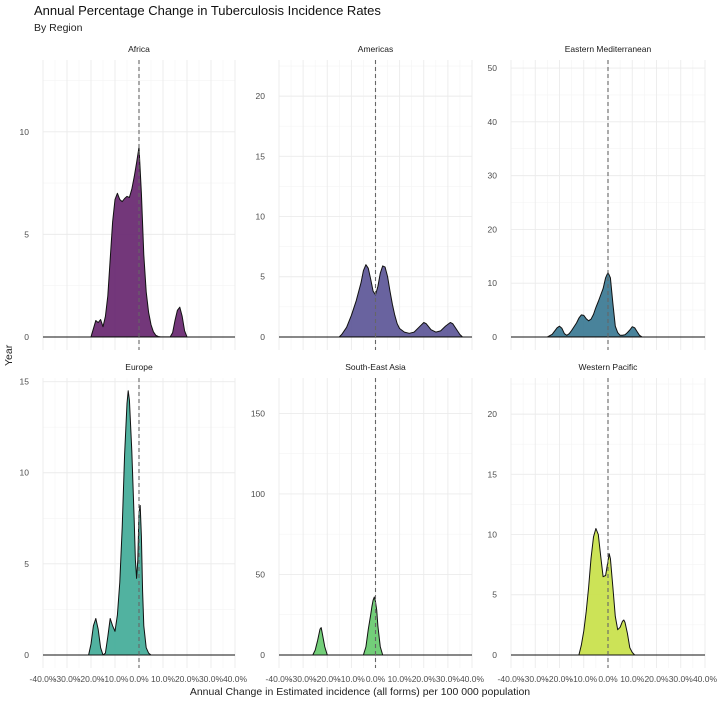 The width and height of the screenshot is (720, 720). I want to click on strip-label: Europe, so click(139, 367).